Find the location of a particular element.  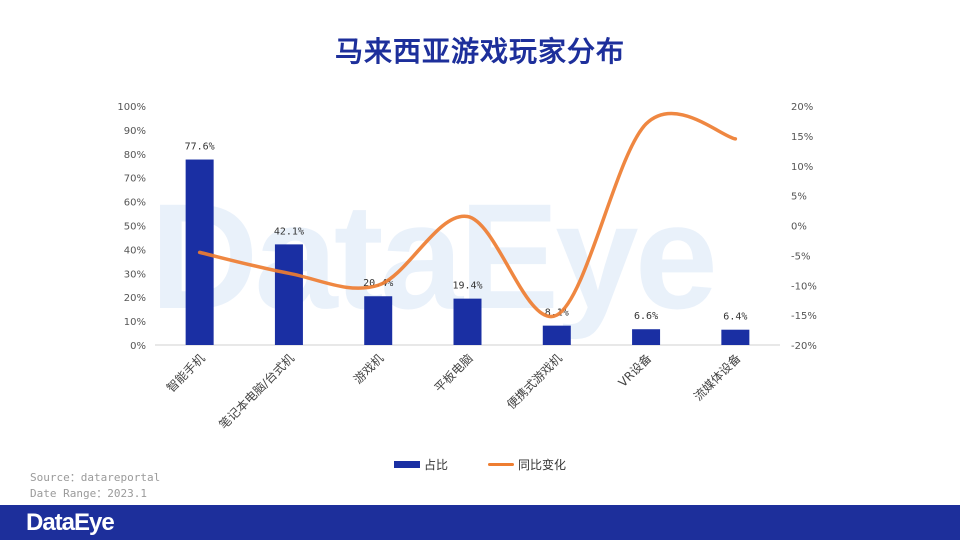

y-left-tick-label: 60% is located at coordinates (135, 203).